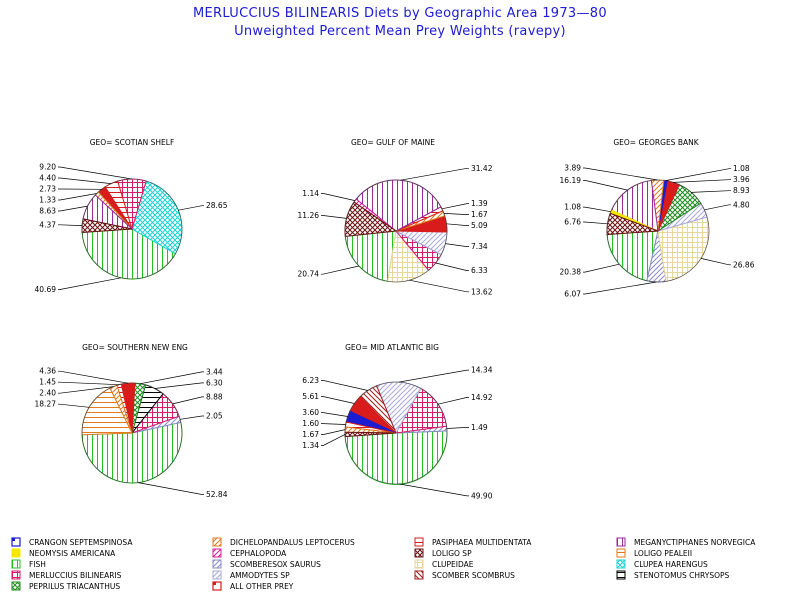  Describe the element at coordinates (571, 272) in the screenshot. I see `slice-value-label: 20.38` at that location.